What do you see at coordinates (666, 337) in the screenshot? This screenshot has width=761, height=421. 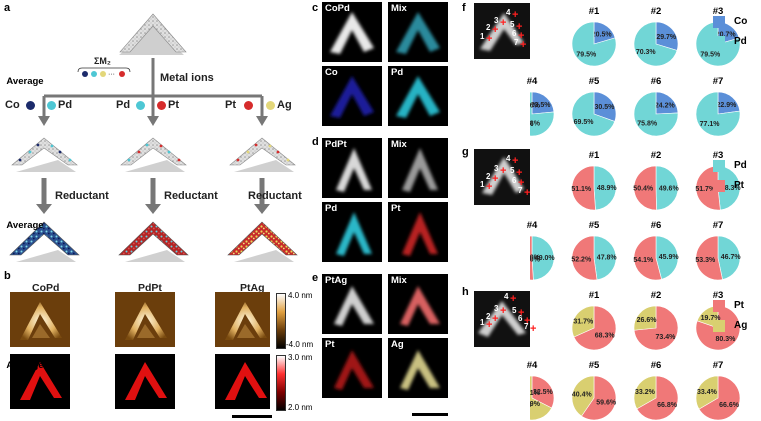 I see `pie-label-h-2-1: 73.4%` at bounding box center [666, 337].